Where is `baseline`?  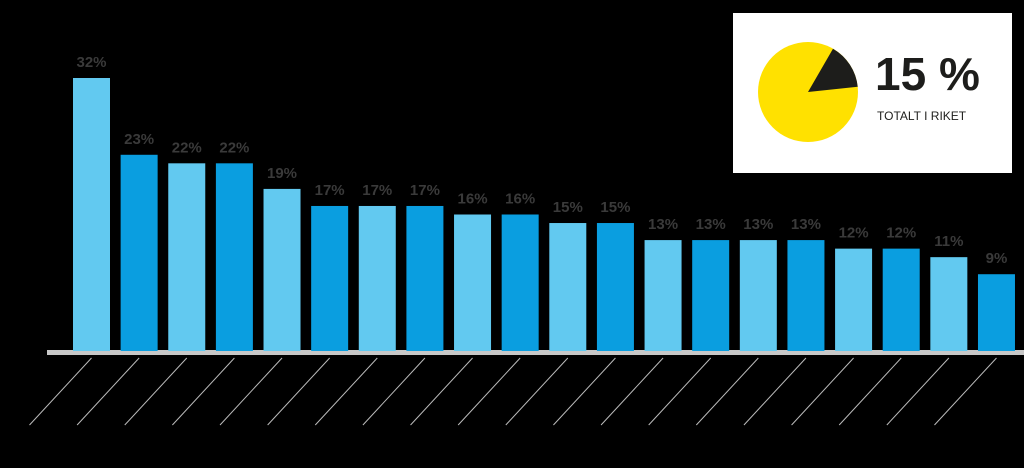
baseline is located at coordinates (535, 352).